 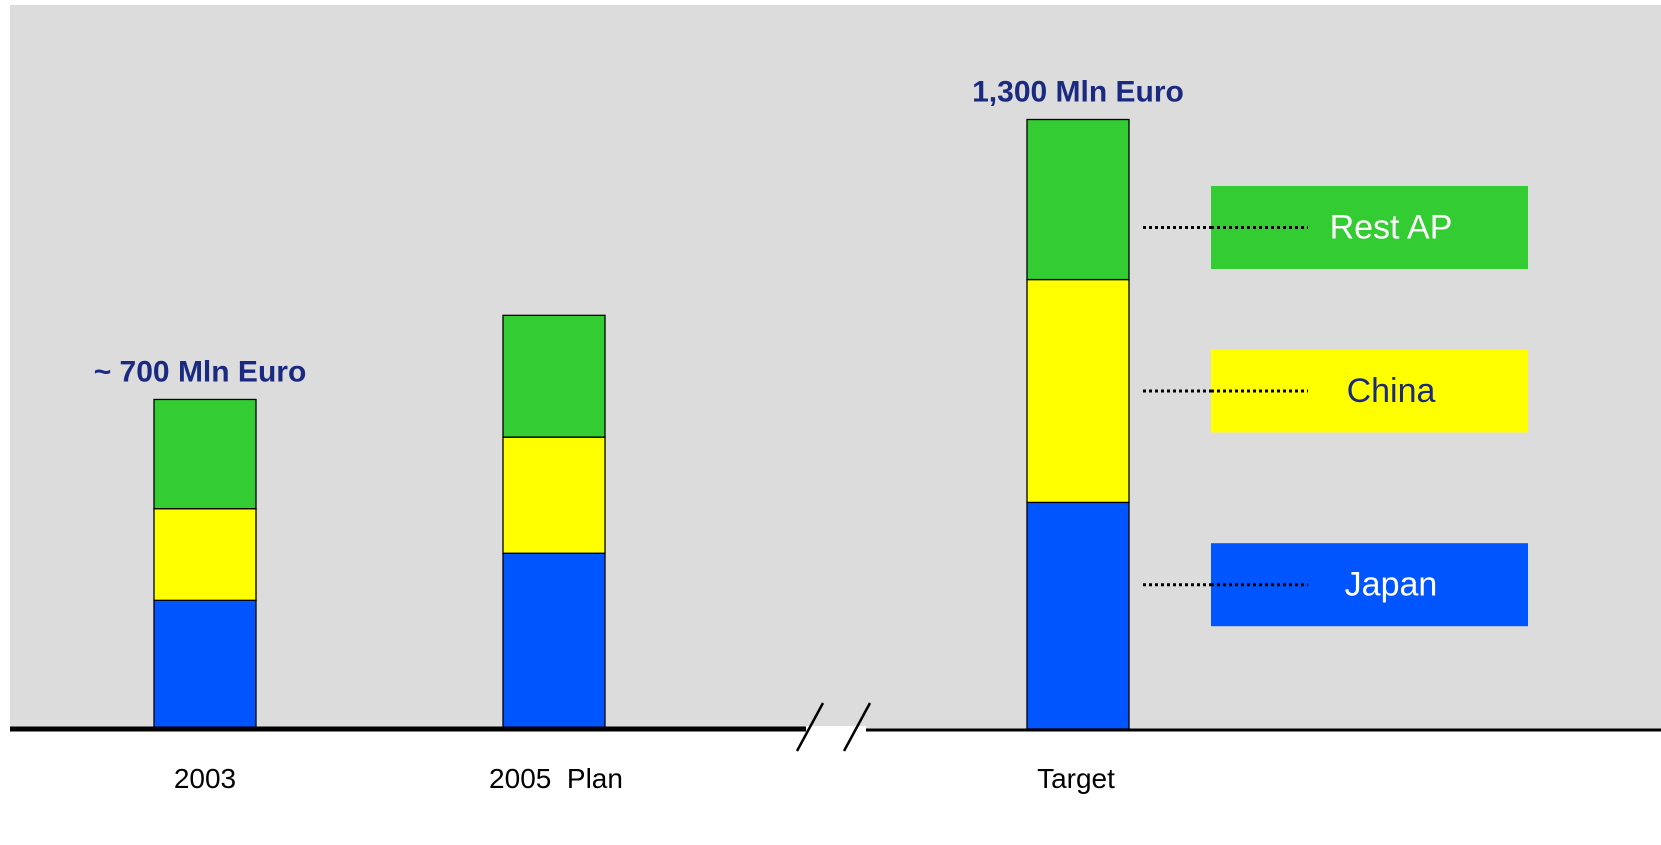 I want to click on bar-2003-japan, so click(x=205, y=664).